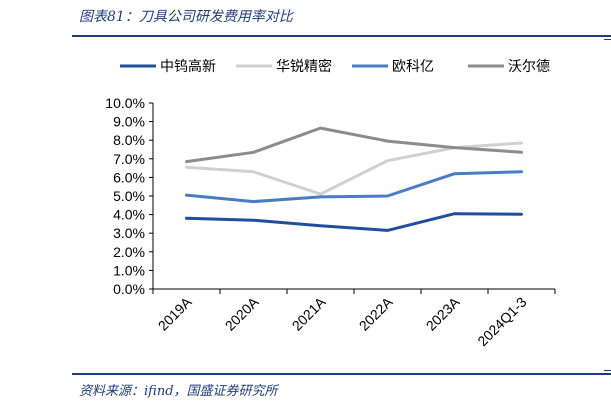 The height and width of the screenshot is (410, 611). I want to click on y-tick-label: 2.0%, so click(129, 252).